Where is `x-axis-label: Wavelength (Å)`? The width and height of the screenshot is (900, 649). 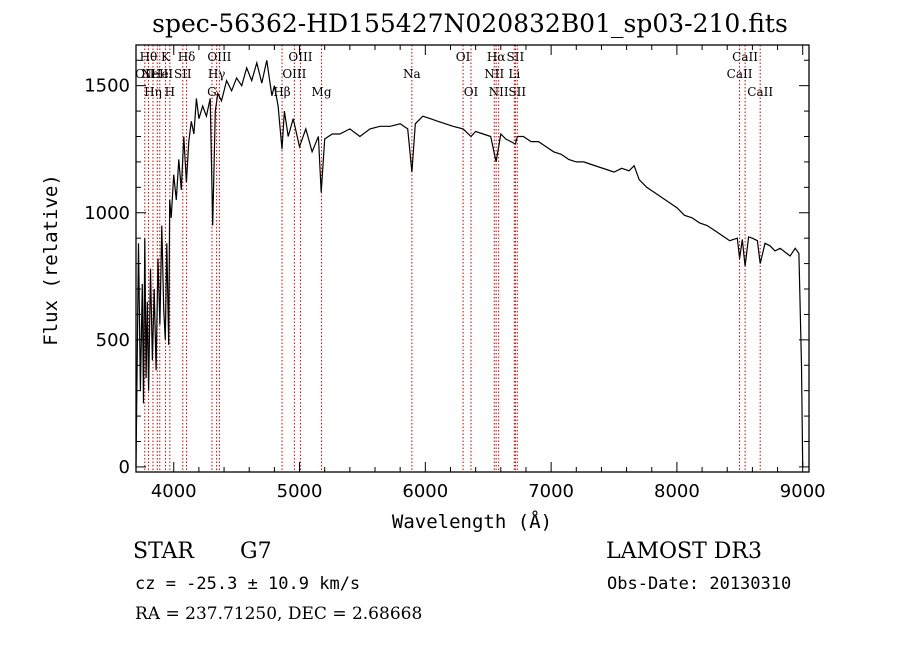
x-axis-label: Wavelength (Å) is located at coordinates (472, 521).